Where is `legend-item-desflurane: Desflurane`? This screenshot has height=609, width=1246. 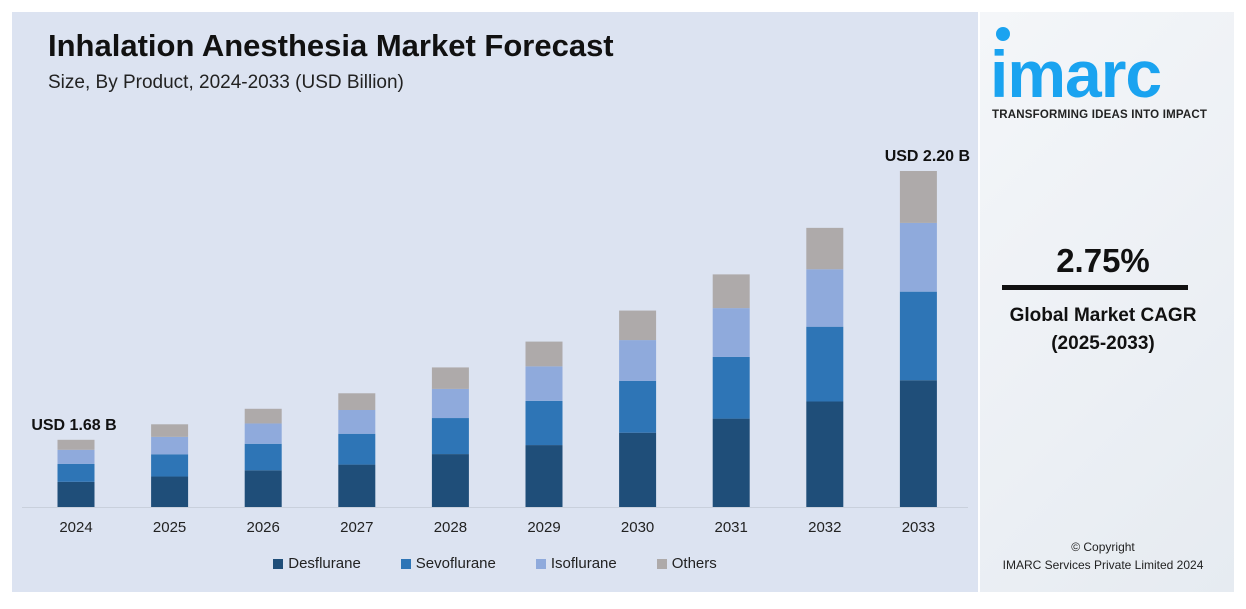
legend-item-desflurane: Desflurane is located at coordinates (317, 563).